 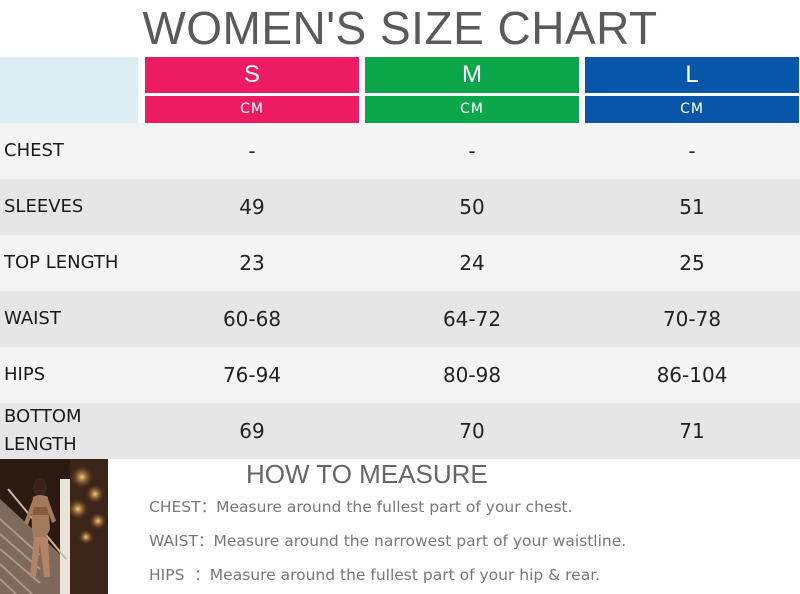 What do you see at coordinates (692, 263) in the screenshot?
I see `cell-value: 25` at bounding box center [692, 263].